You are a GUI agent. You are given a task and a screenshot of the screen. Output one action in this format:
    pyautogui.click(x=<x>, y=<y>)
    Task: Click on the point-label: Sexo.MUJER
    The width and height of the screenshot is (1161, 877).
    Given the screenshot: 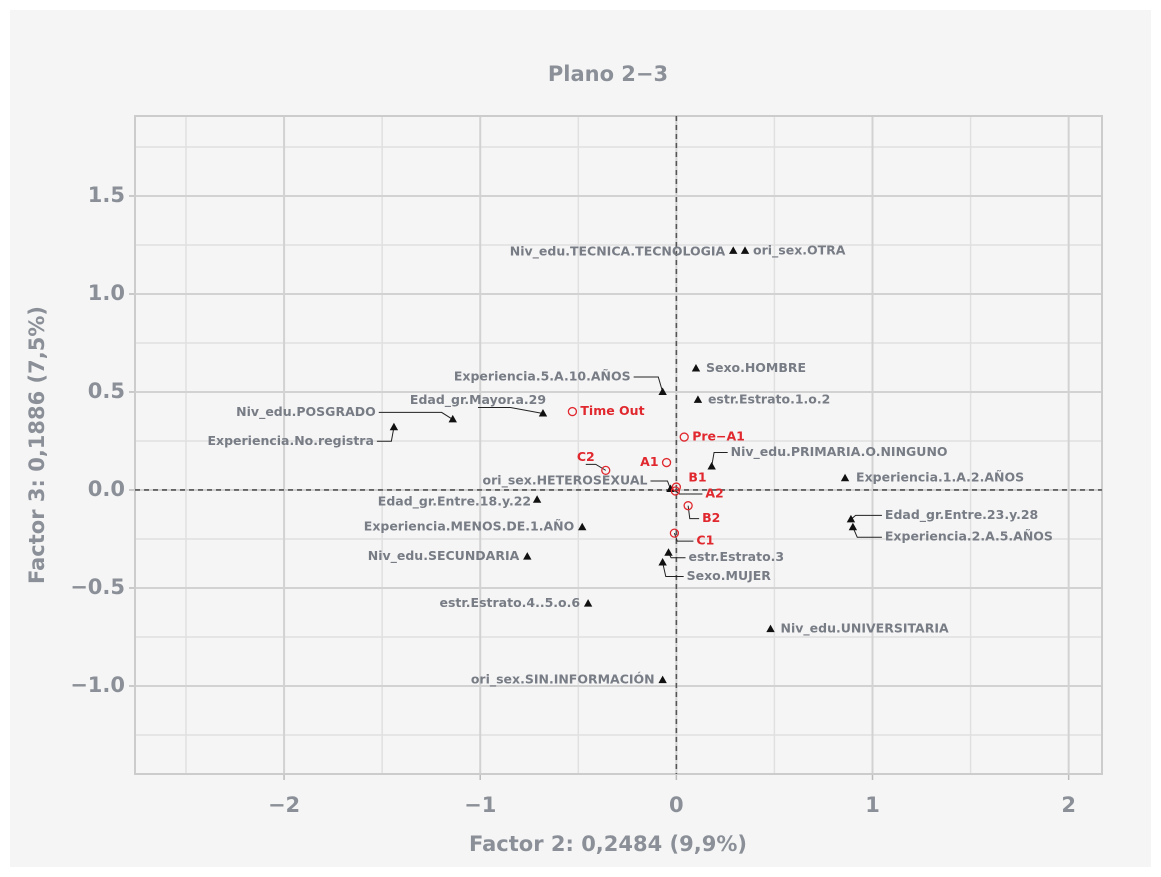 What is the action you would take?
    pyautogui.click(x=729, y=575)
    